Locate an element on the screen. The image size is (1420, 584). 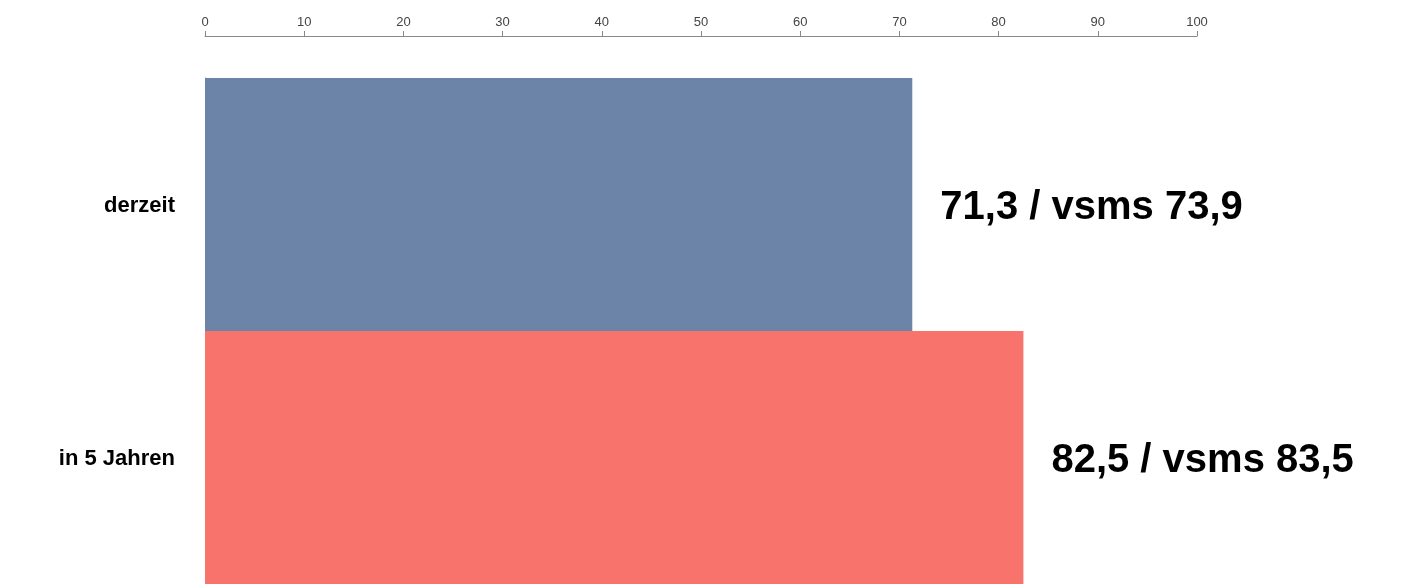
x-tick-label: 70 is located at coordinates (899, 21).